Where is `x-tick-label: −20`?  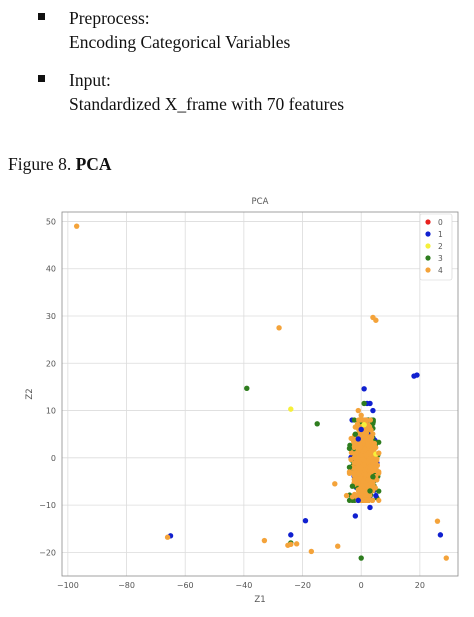 x-tick-label: −20 is located at coordinates (302, 585).